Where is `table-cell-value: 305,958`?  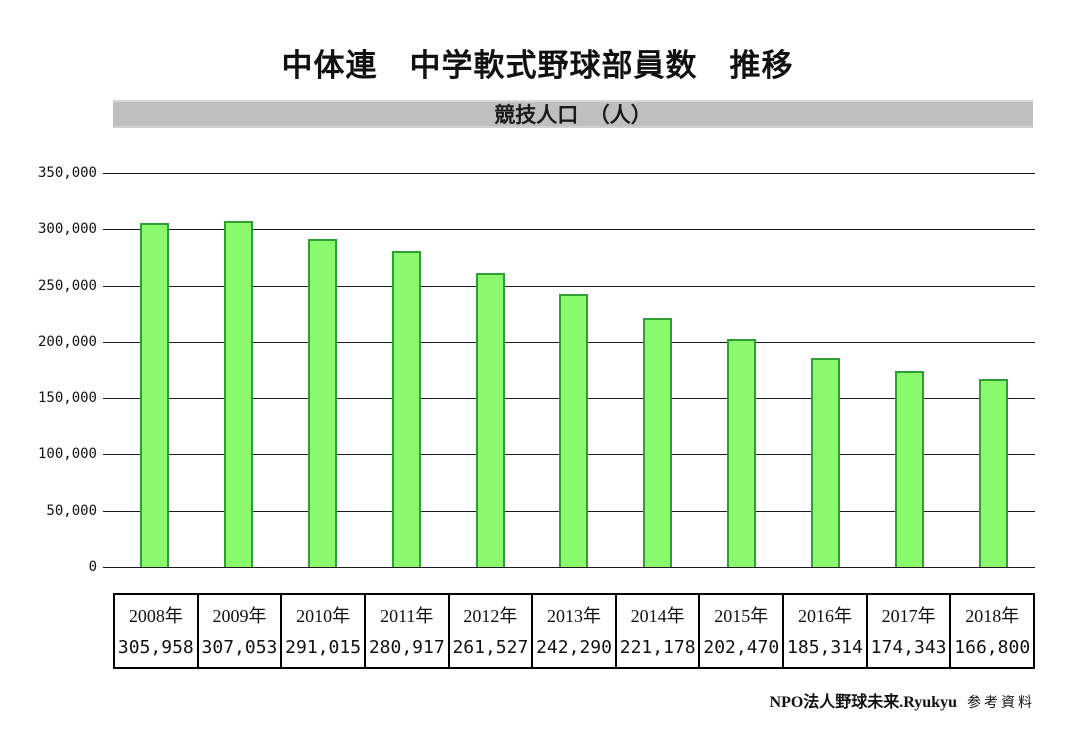 table-cell-value: 305,958 is located at coordinates (155, 648).